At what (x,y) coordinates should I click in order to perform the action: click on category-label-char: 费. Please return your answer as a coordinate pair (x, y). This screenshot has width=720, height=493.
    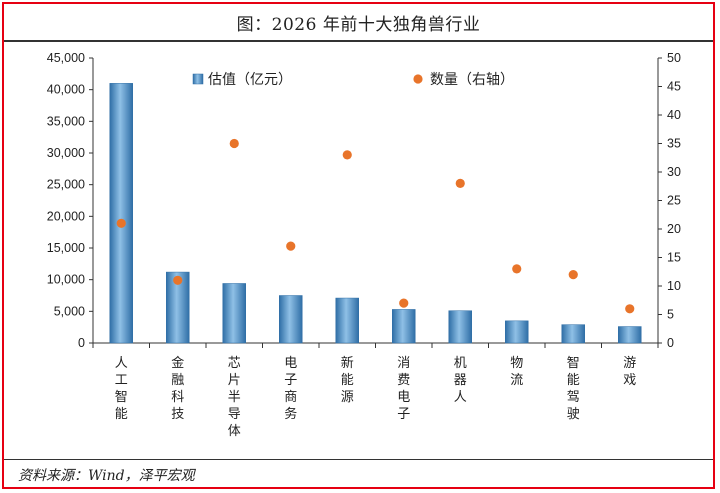
    Looking at the image, I should click on (403, 380).